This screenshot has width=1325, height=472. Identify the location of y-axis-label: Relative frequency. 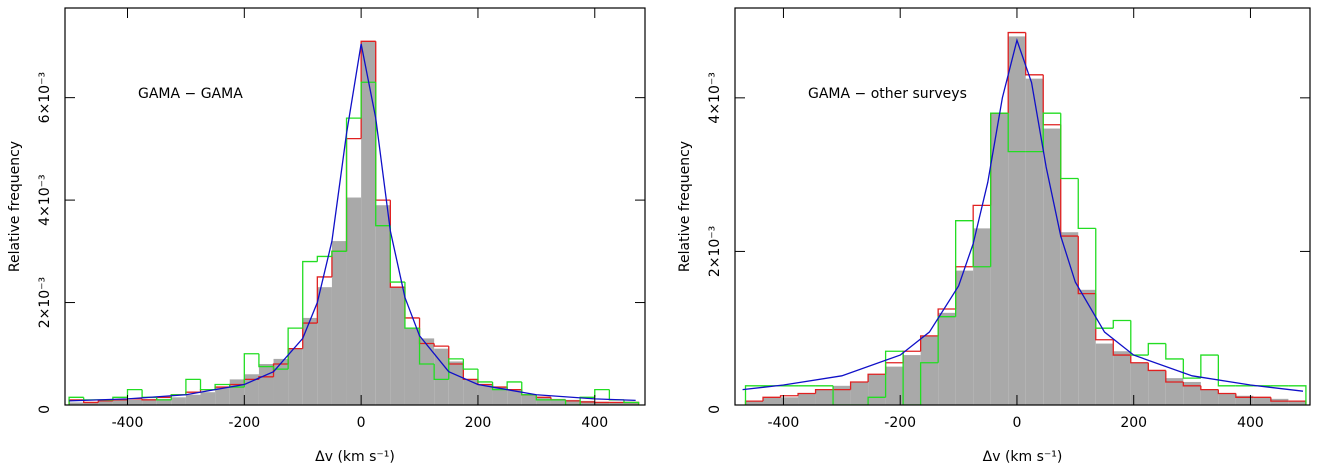
(15, 206).